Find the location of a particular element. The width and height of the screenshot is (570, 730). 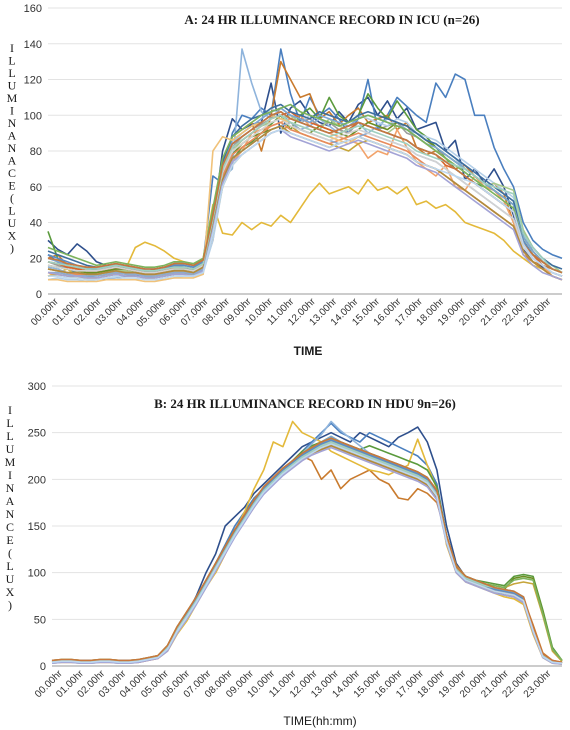

chart-a-y-tick-label: 20 is located at coordinates (36, 259).